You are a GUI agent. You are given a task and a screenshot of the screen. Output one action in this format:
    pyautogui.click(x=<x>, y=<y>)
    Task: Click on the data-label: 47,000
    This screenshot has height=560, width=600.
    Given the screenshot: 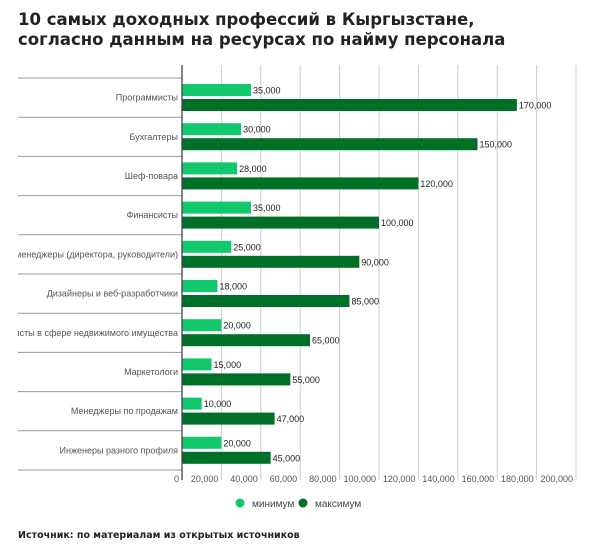 What is the action you would take?
    pyautogui.click(x=291, y=419)
    